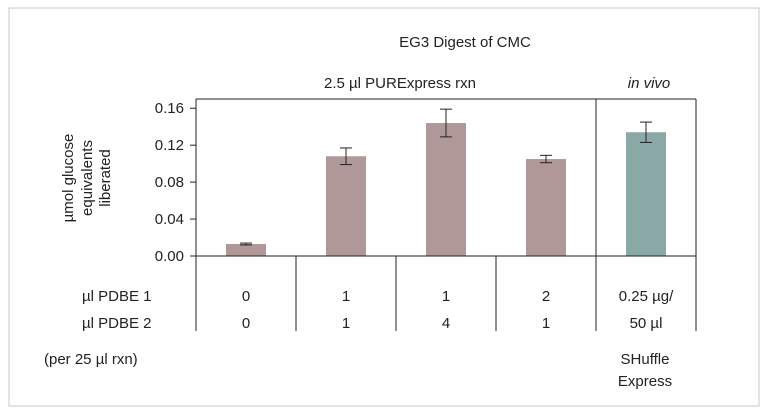 This screenshot has height=414, width=768. What do you see at coordinates (645, 370) in the screenshot?
I see `table-footnote: SHuffle Express` at bounding box center [645, 370].